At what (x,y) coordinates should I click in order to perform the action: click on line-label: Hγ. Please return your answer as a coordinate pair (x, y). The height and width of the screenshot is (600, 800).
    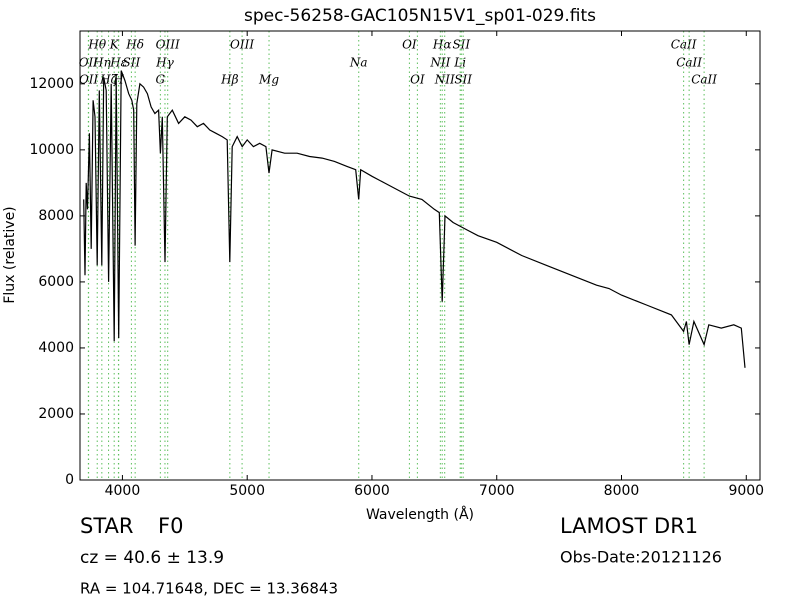
    Looking at the image, I should click on (164, 63).